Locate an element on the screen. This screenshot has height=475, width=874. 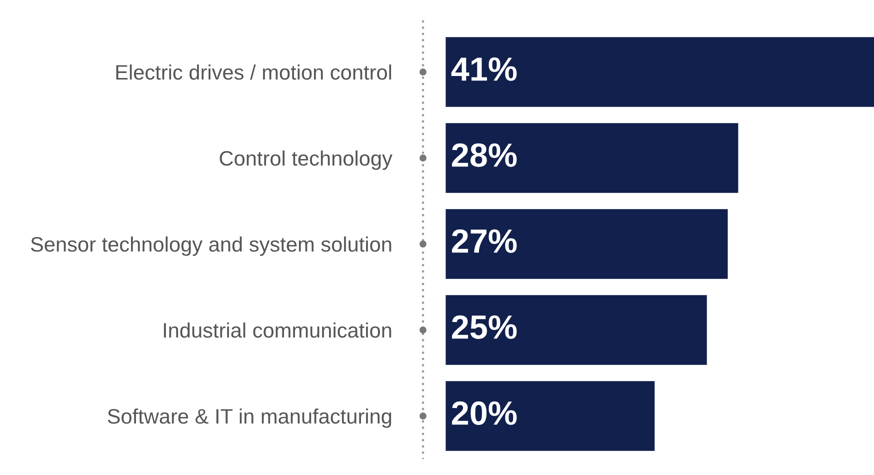
y-tick-label: Electric drives / motion control is located at coordinates (254, 72).